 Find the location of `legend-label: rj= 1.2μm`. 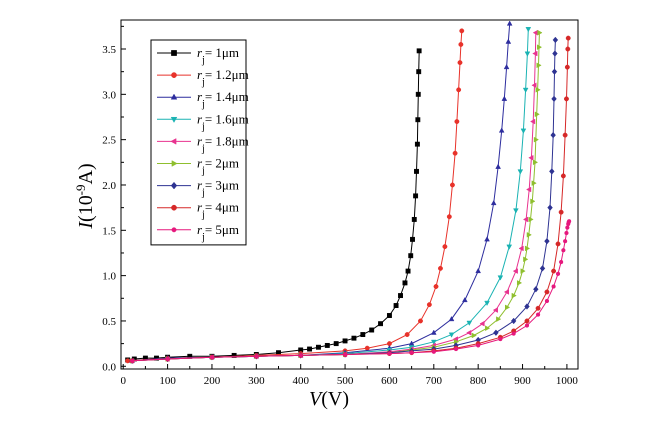

legend-label: rj= 1.2μm is located at coordinates (223, 77).